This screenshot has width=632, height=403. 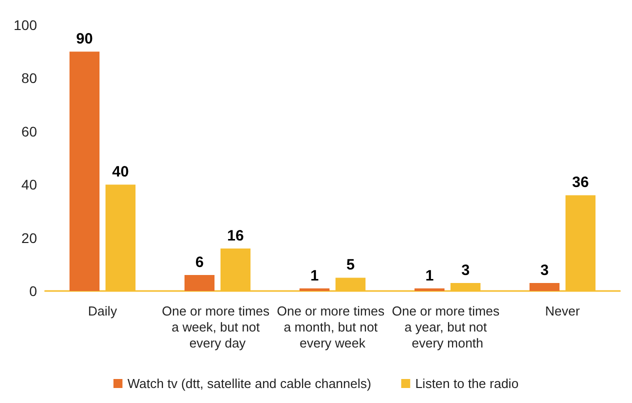 What do you see at coordinates (249, 383) in the screenshot?
I see `legend-label: Watch tv (dtt, satellite and cable channels)` at bounding box center [249, 383].